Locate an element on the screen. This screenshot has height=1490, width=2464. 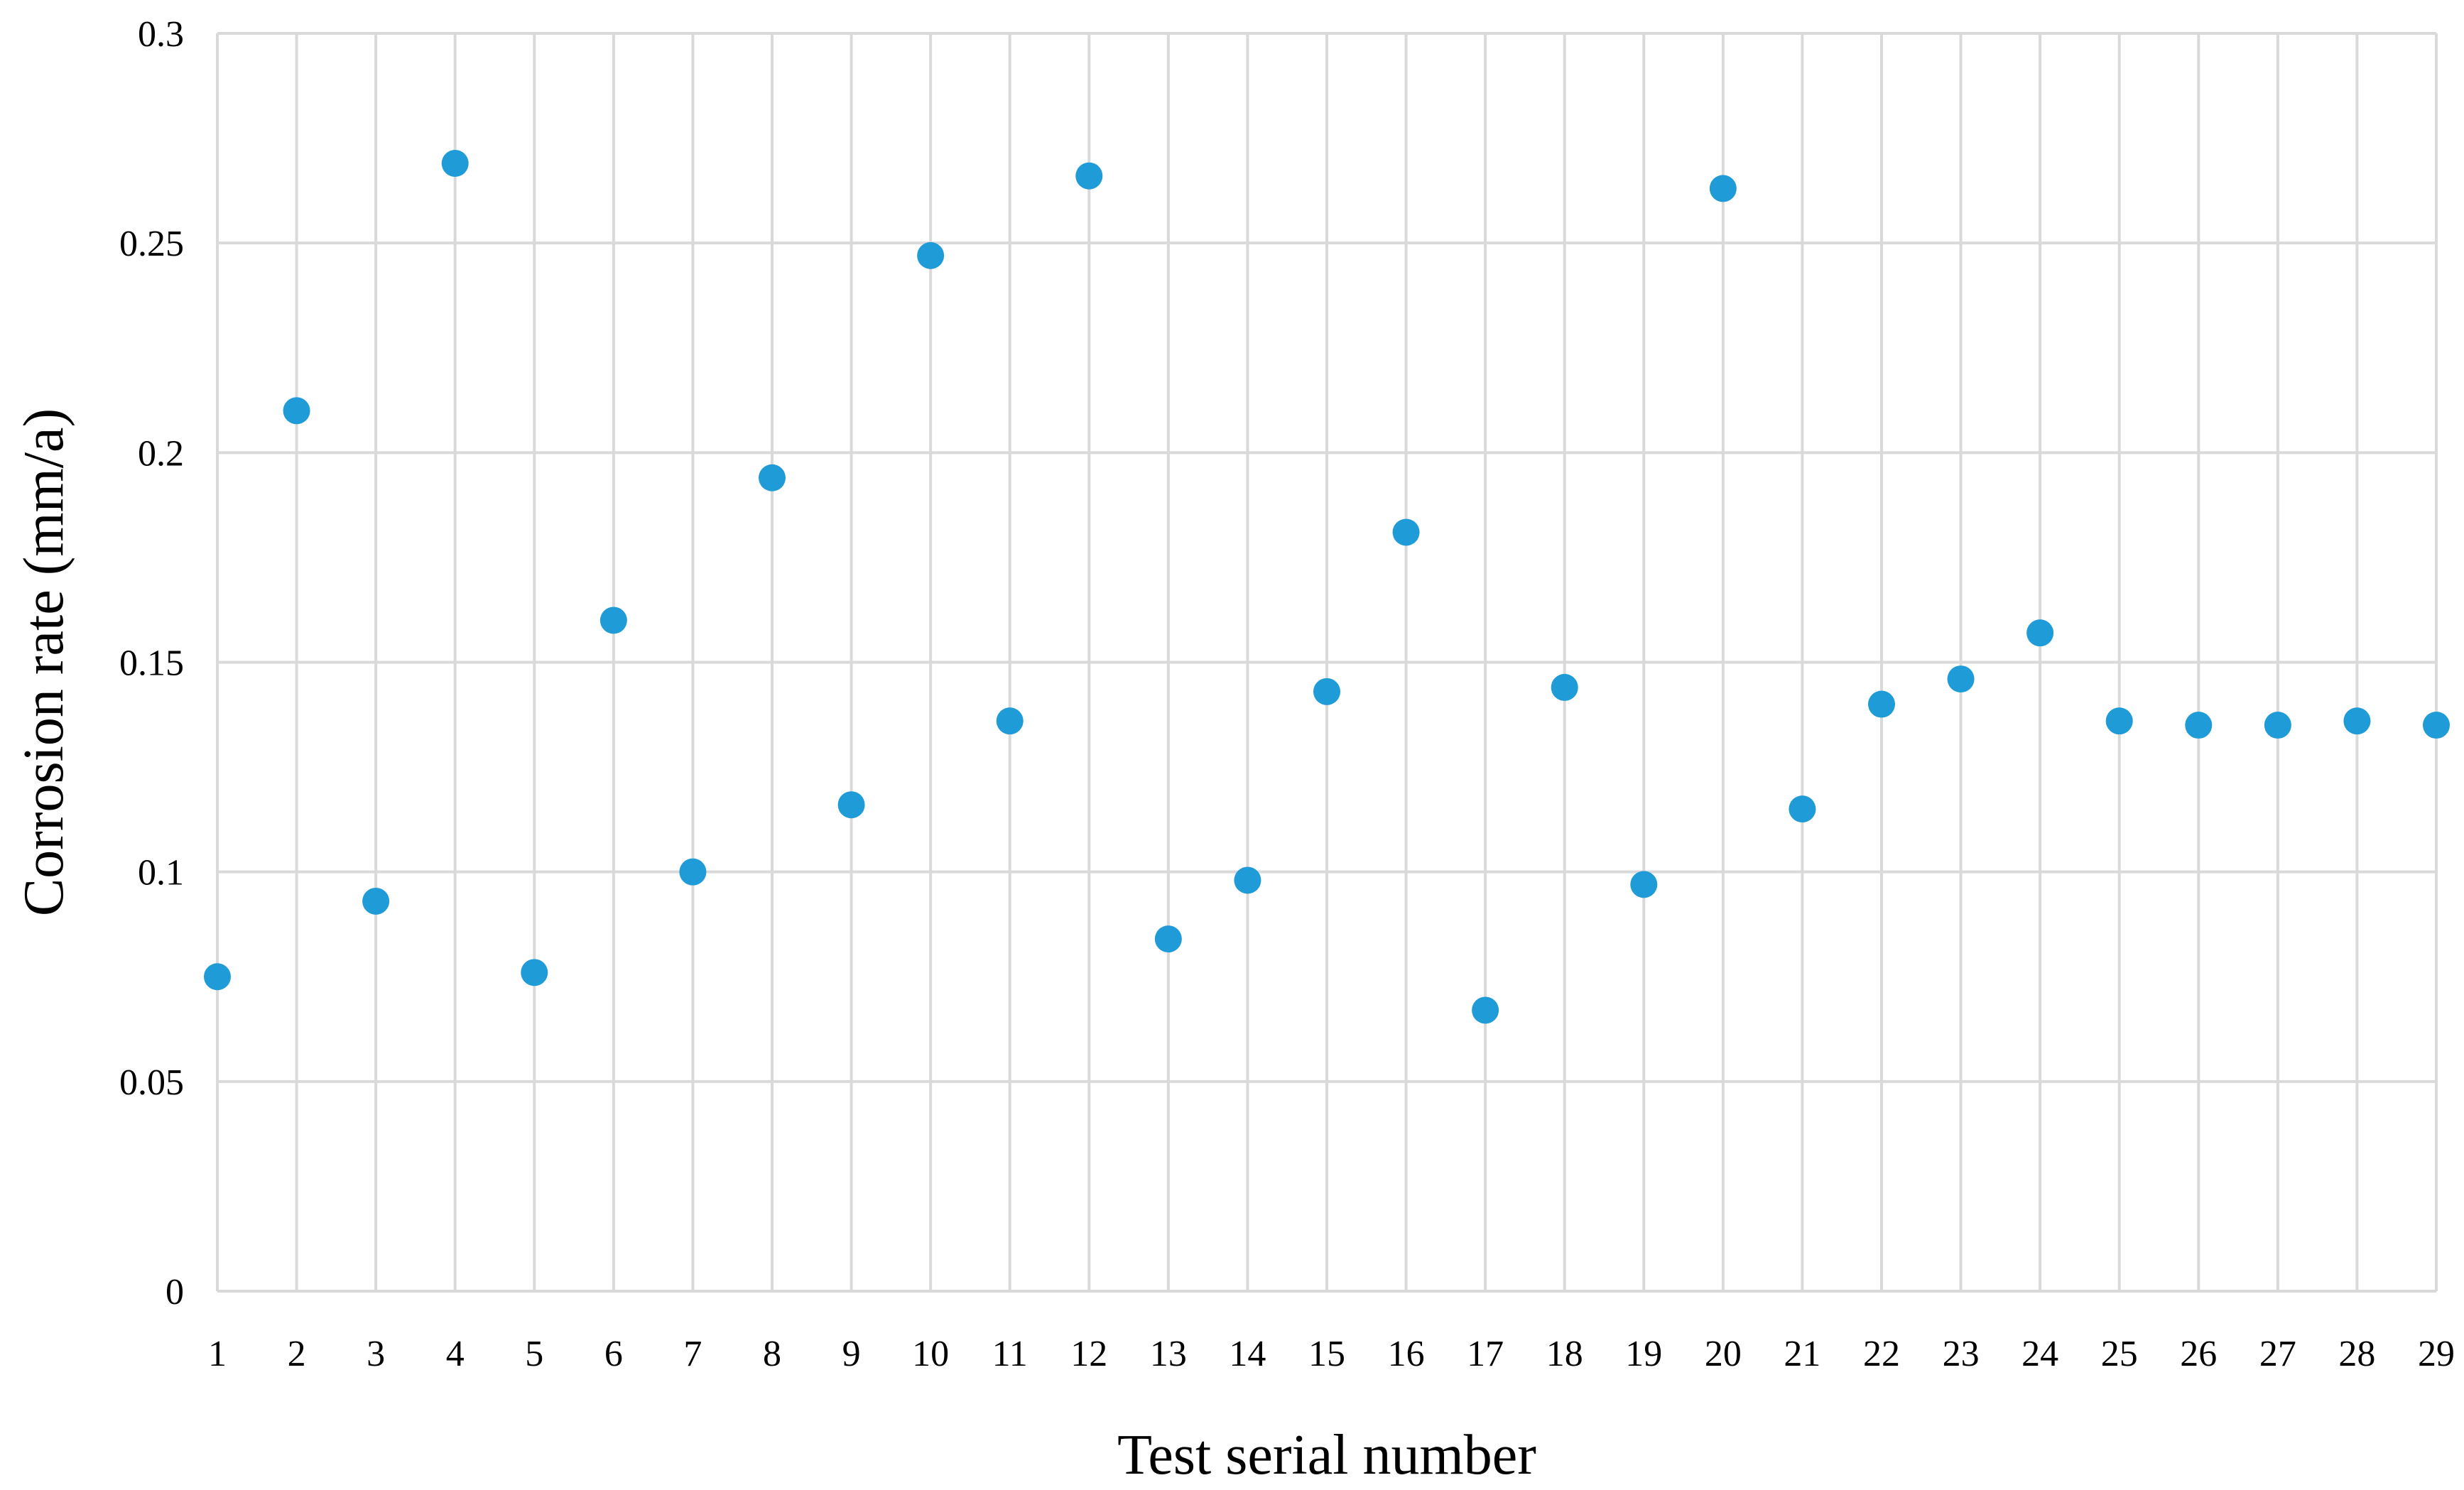
x-tick-label: 28 is located at coordinates (2356, 1354).